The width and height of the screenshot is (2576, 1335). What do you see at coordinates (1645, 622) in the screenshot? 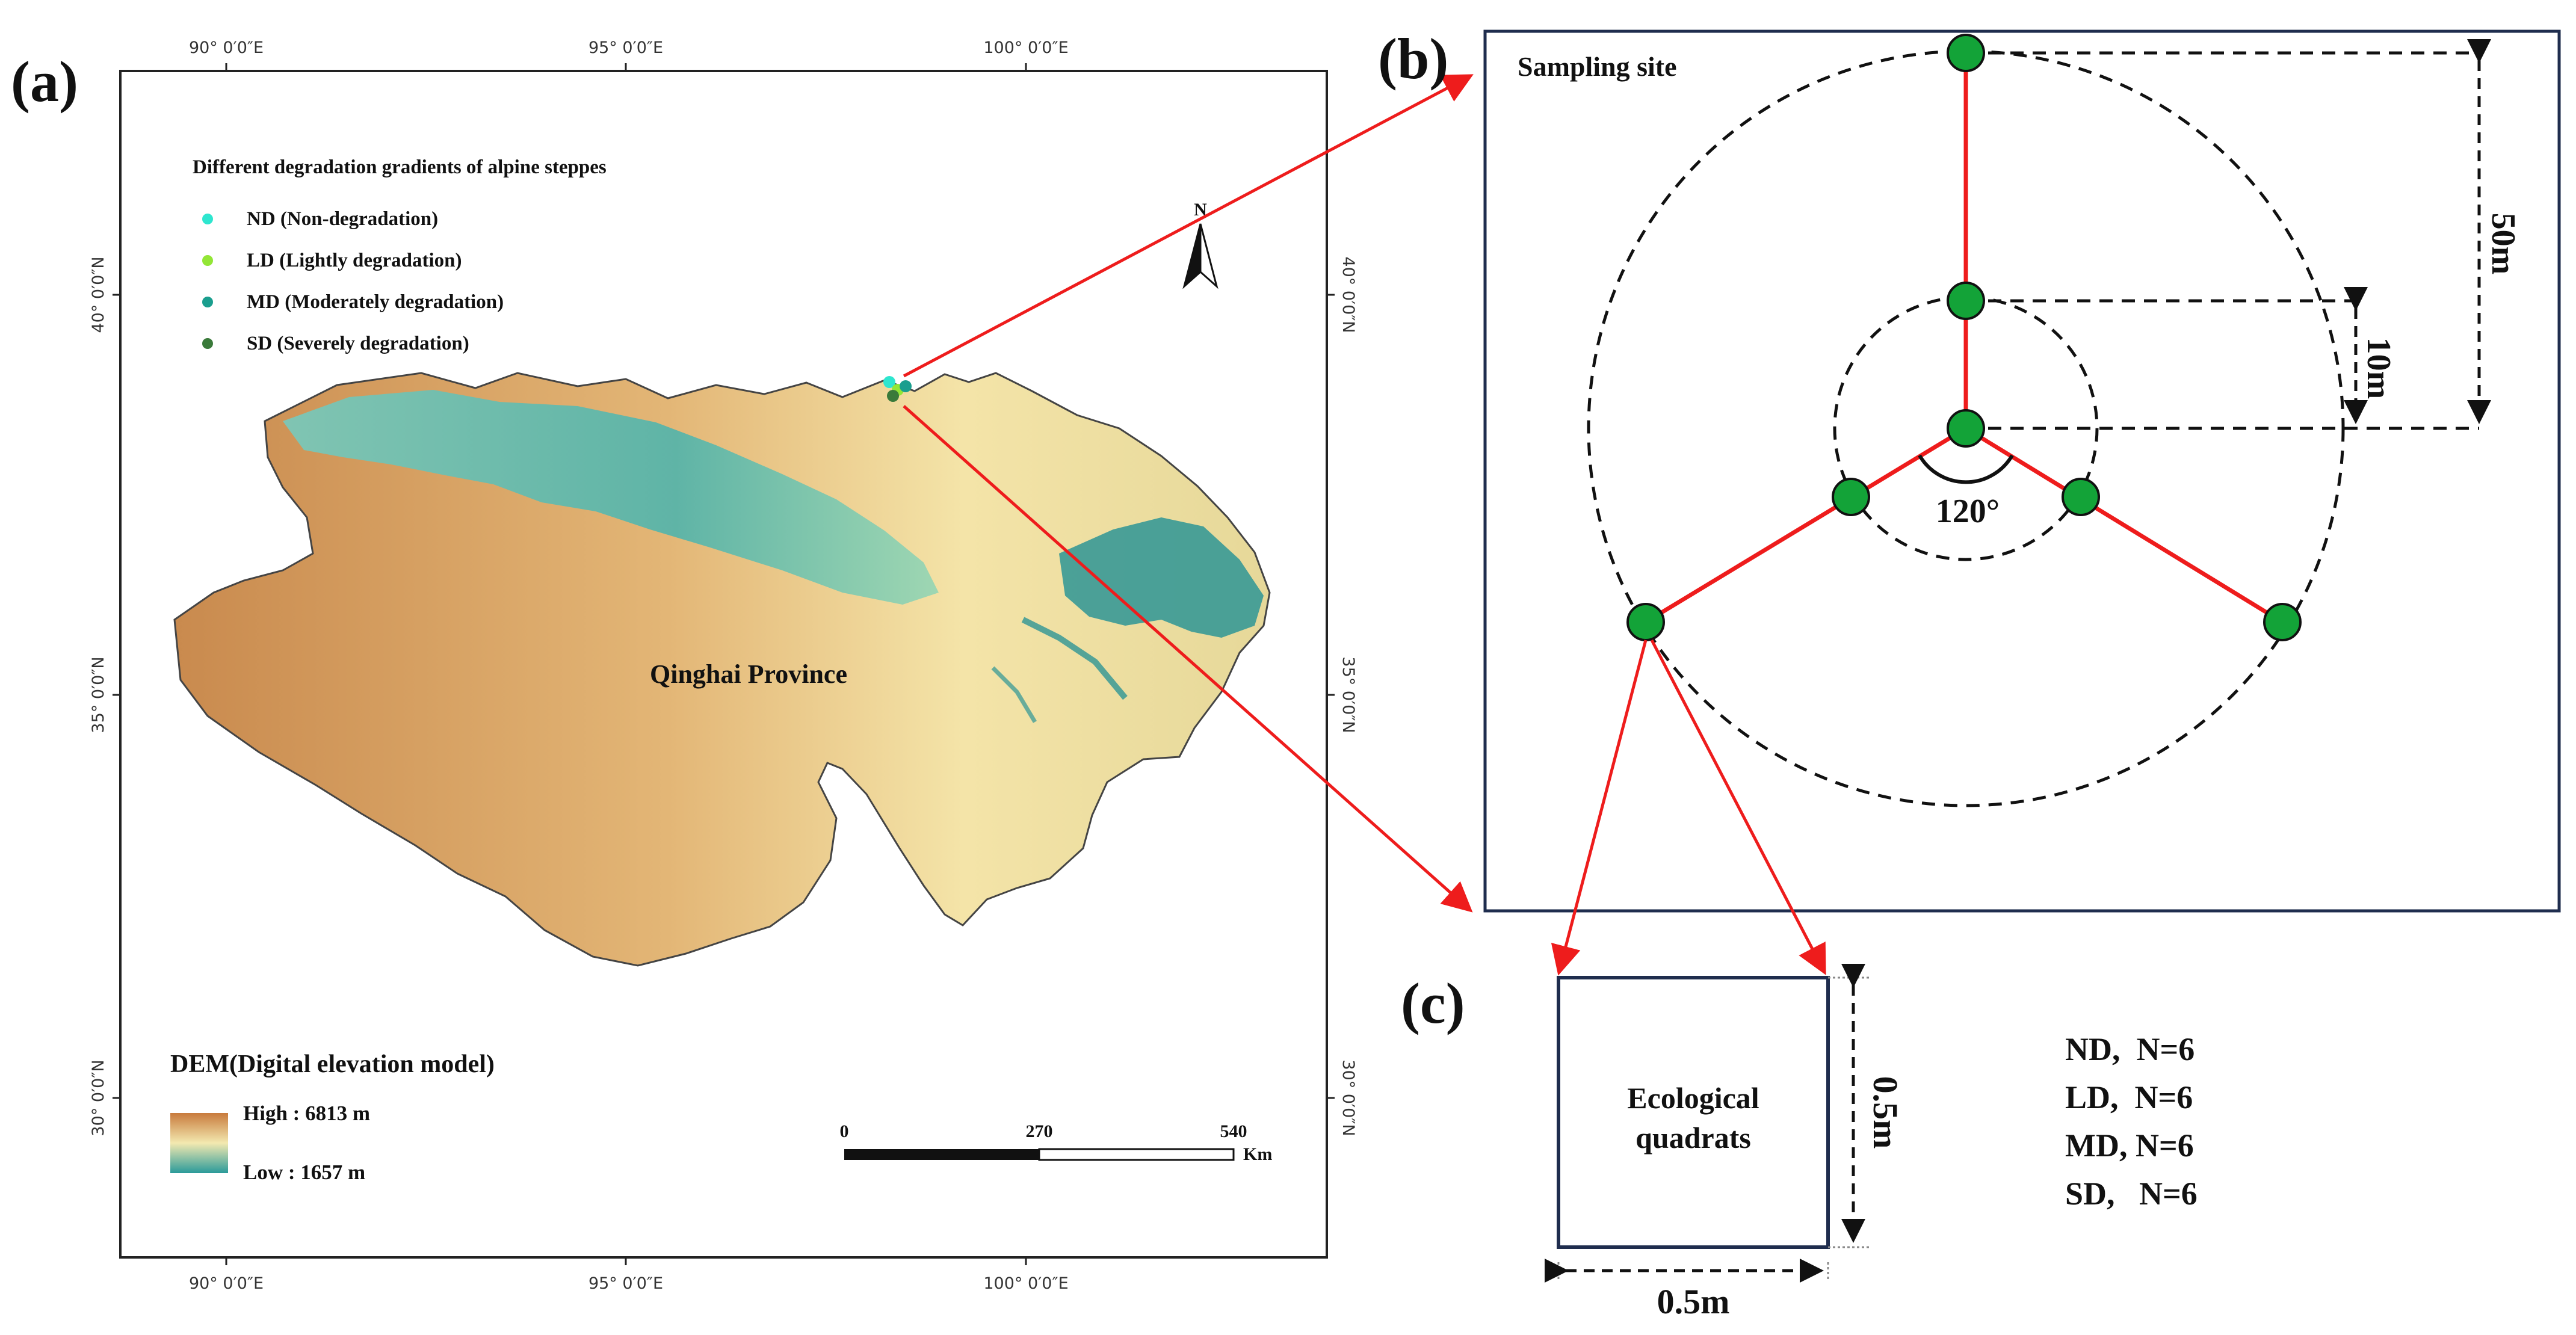
I see `node-left-outer` at bounding box center [1645, 622].